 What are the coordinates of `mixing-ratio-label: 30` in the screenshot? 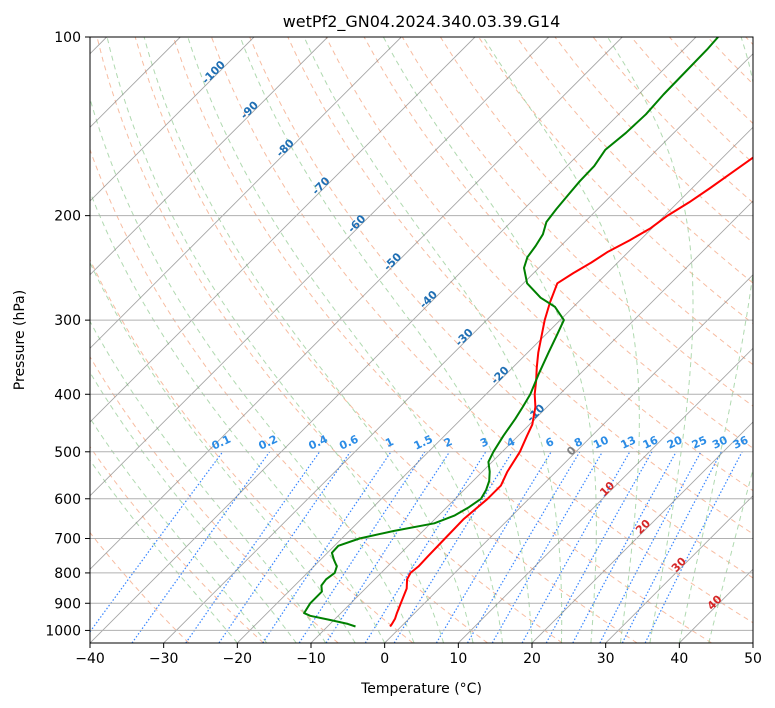 It's located at (720, 442).